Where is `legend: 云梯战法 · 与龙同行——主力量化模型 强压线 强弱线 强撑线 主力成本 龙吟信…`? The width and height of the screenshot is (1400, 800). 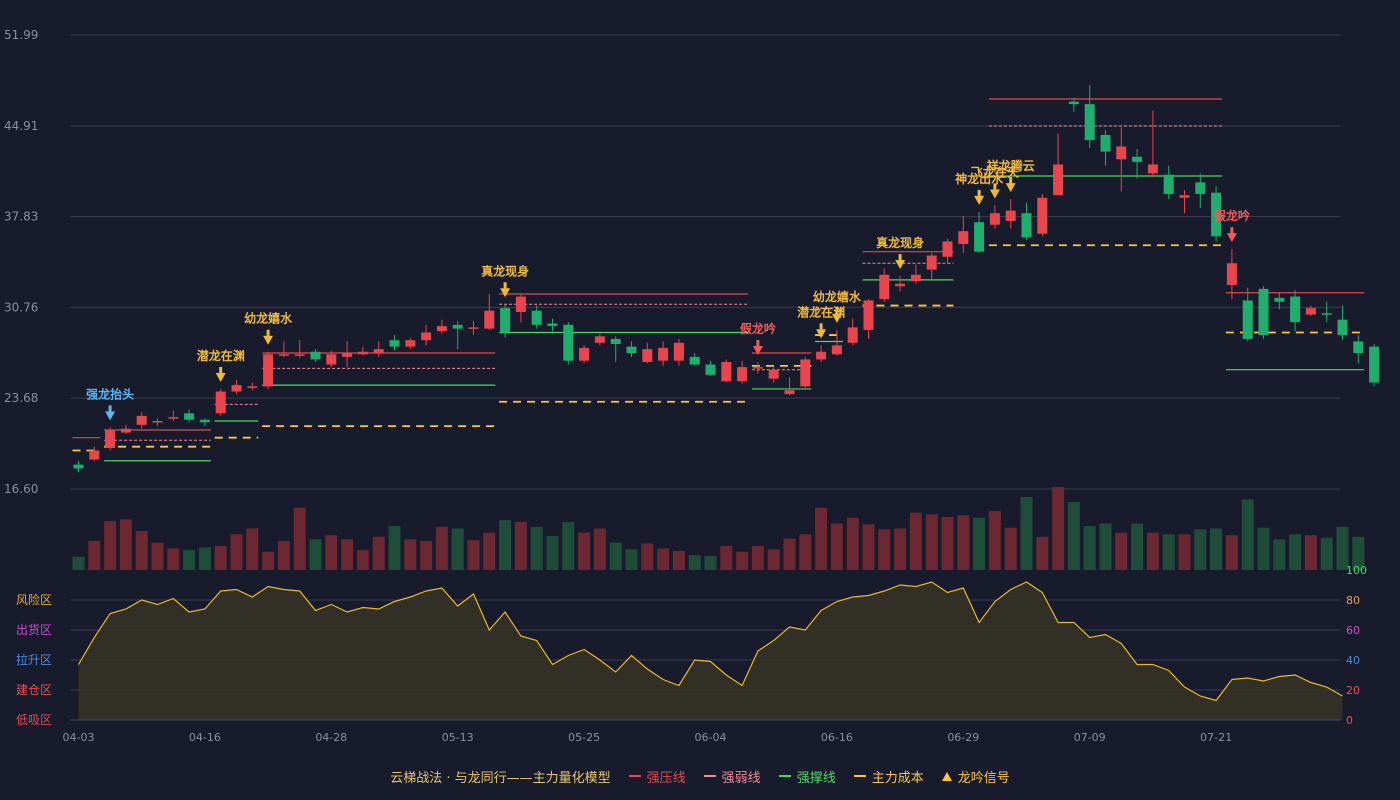
legend: 云梯战法 · 与龙同行——主力量化模型 强压线 强弱线 强撑线 主力成本 龙吟信… is located at coordinates (700, 776).